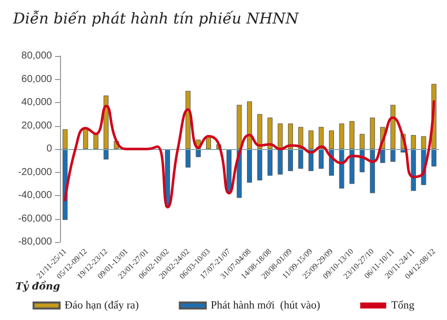 The height and width of the screenshot is (320, 447). I want to click on y-tick-label: 40,000, so click(36, 102).